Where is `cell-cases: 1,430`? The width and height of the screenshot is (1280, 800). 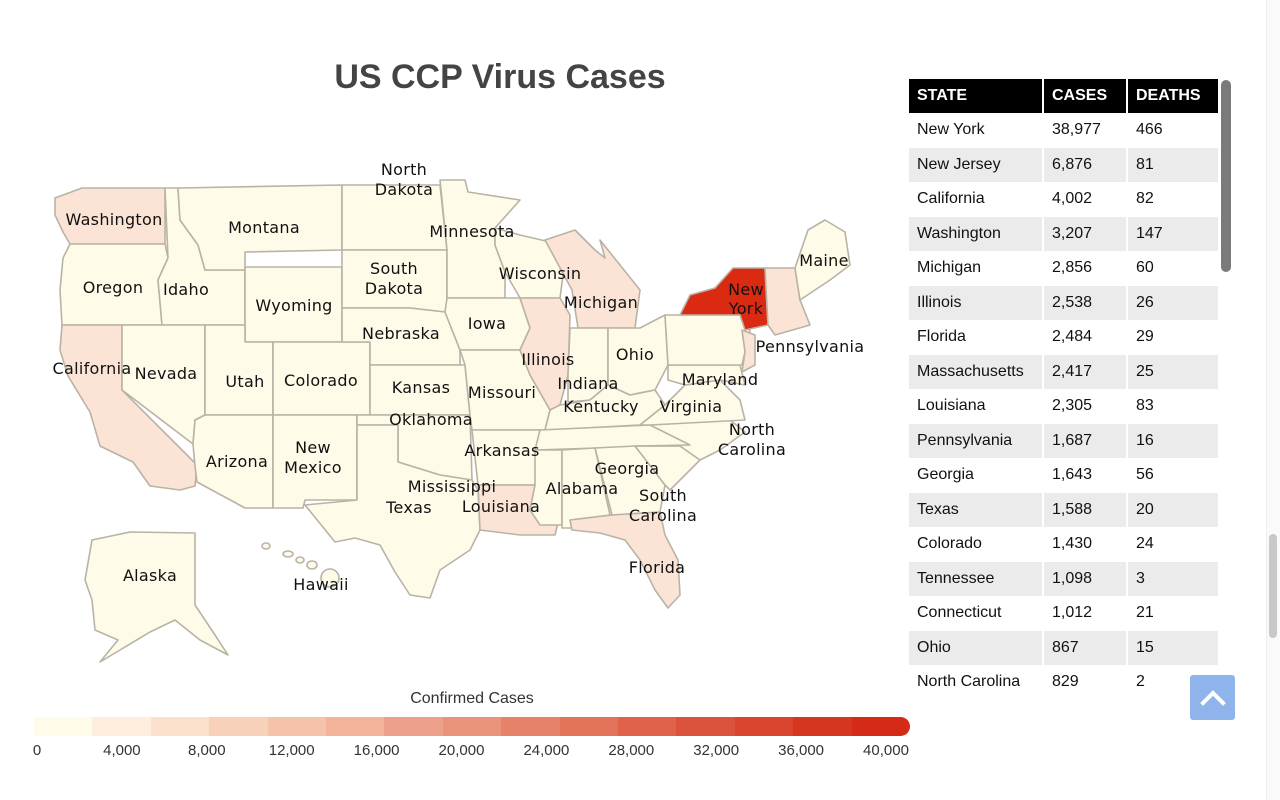 cell-cases: 1,430 is located at coordinates (1085, 544).